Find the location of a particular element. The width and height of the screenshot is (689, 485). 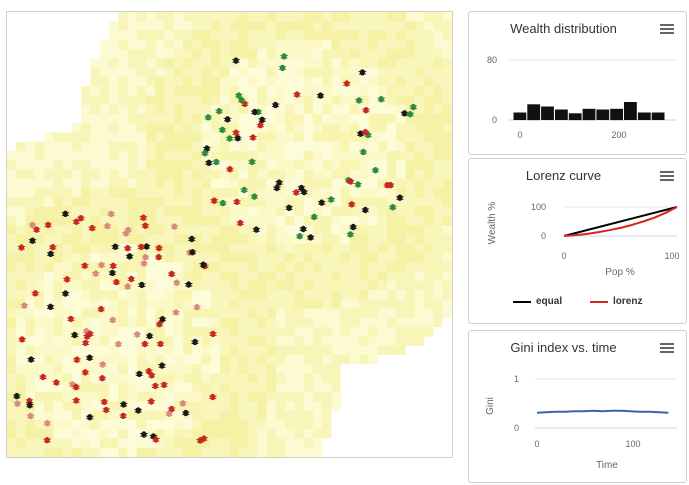

legend-item-lorenz: lorenz is located at coordinates (616, 301).